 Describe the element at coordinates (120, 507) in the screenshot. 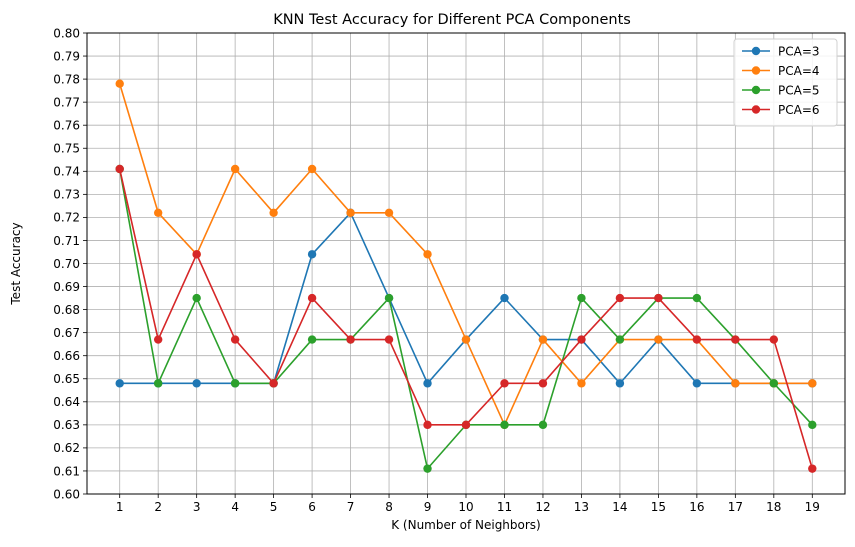

I see `x-tick-label: 1` at that location.